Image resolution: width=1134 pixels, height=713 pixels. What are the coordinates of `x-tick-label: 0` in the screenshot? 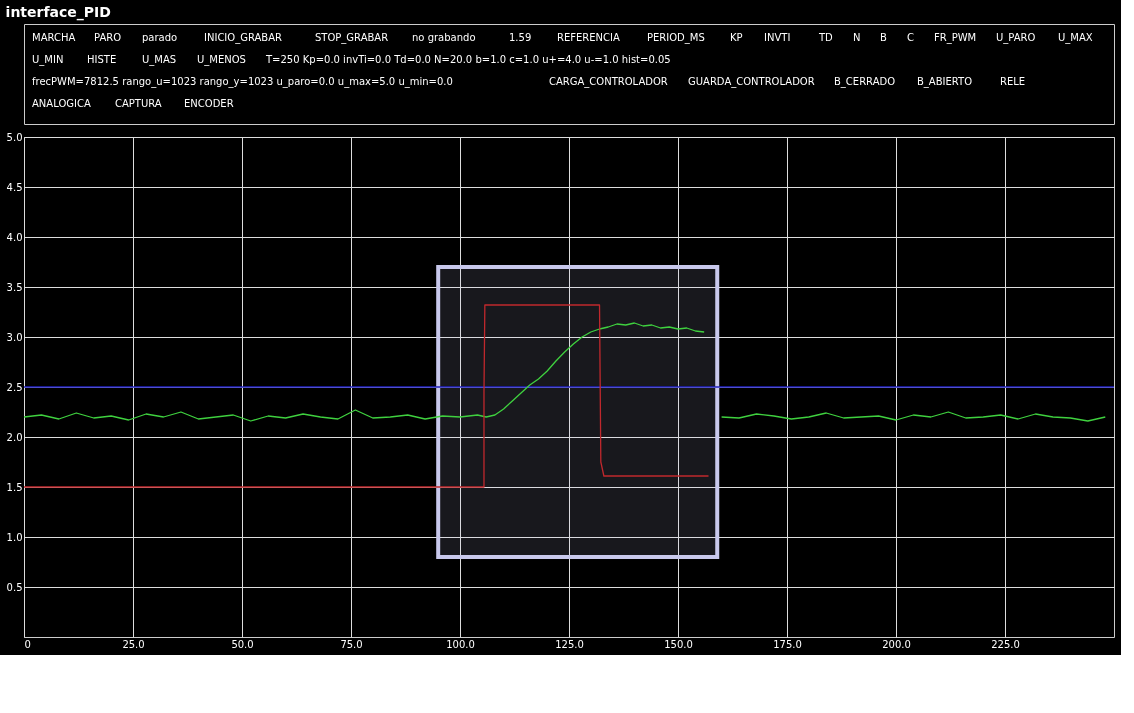 It's located at (27, 644).